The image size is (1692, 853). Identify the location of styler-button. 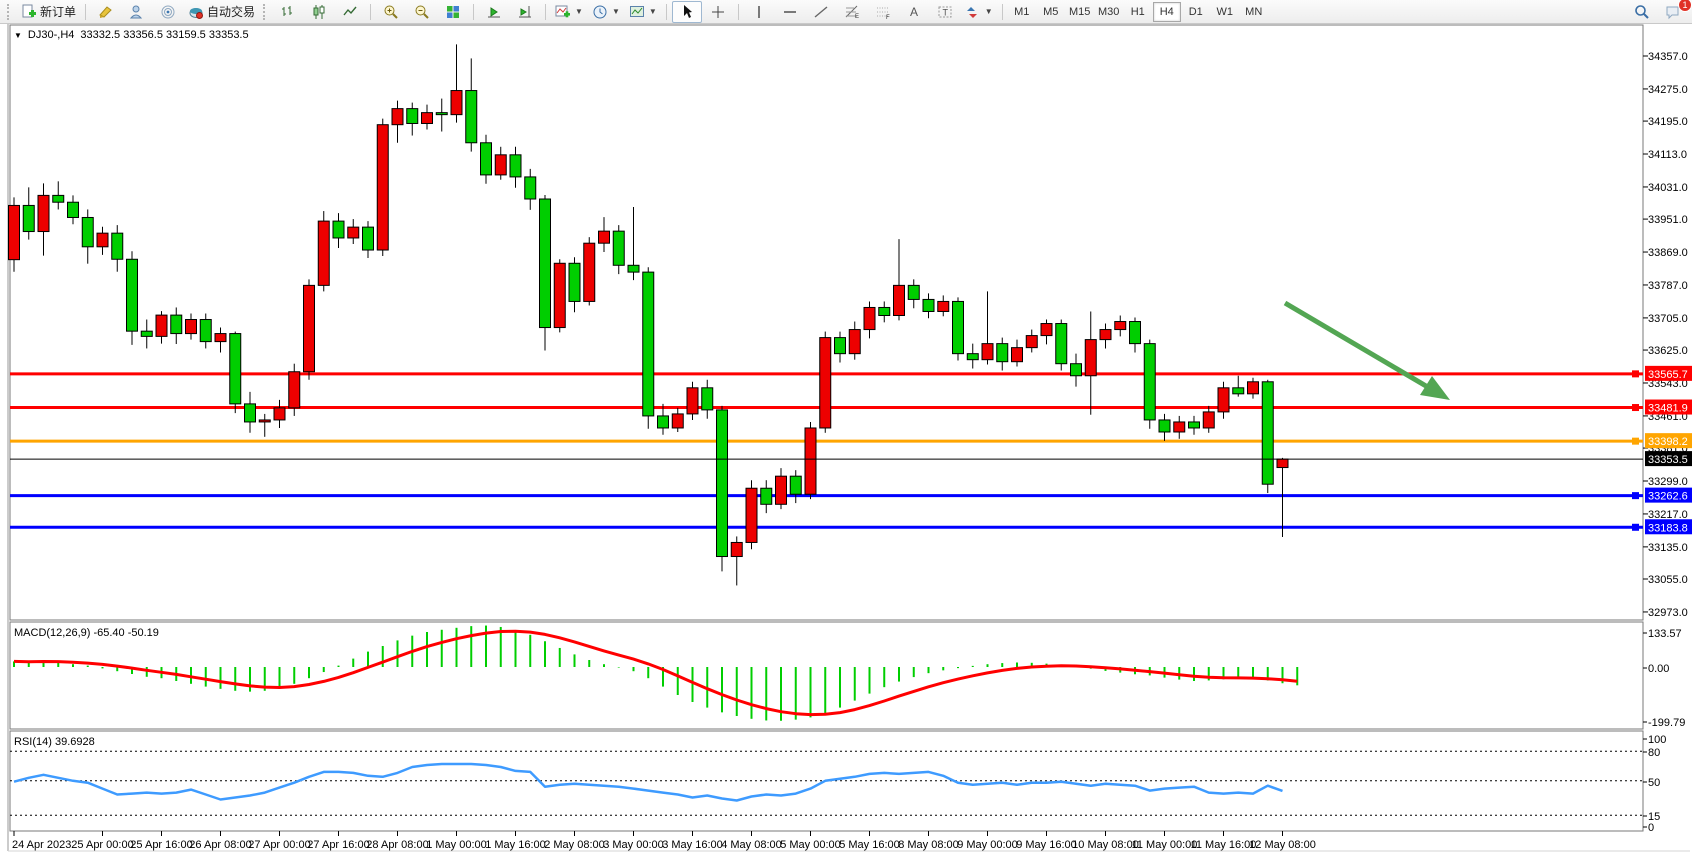
(106, 12).